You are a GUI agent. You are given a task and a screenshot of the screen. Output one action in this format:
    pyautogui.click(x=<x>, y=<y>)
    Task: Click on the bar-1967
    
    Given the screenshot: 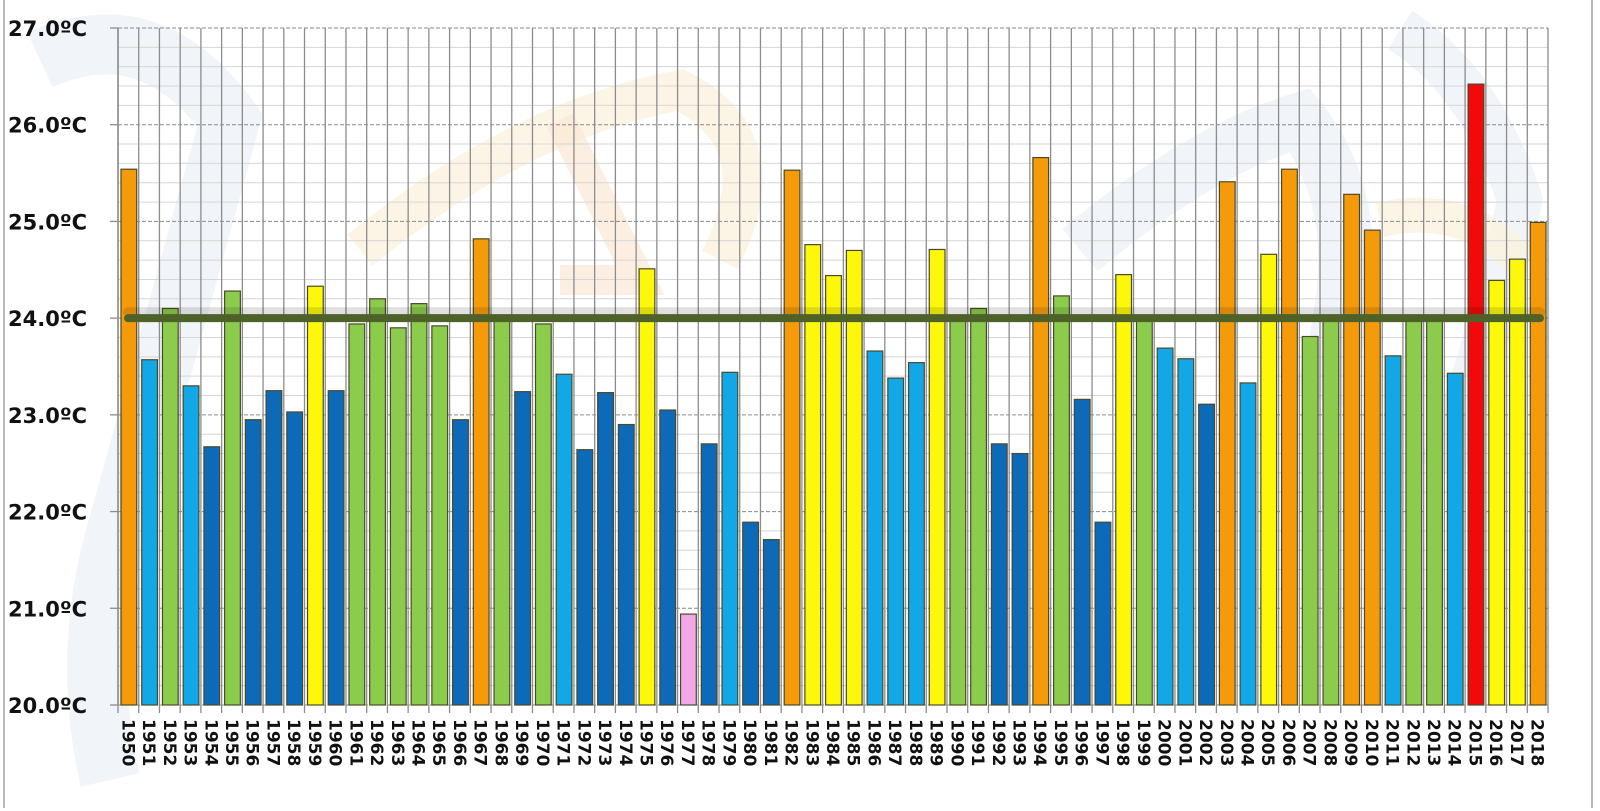 What is the action you would take?
    pyautogui.click(x=481, y=472)
    